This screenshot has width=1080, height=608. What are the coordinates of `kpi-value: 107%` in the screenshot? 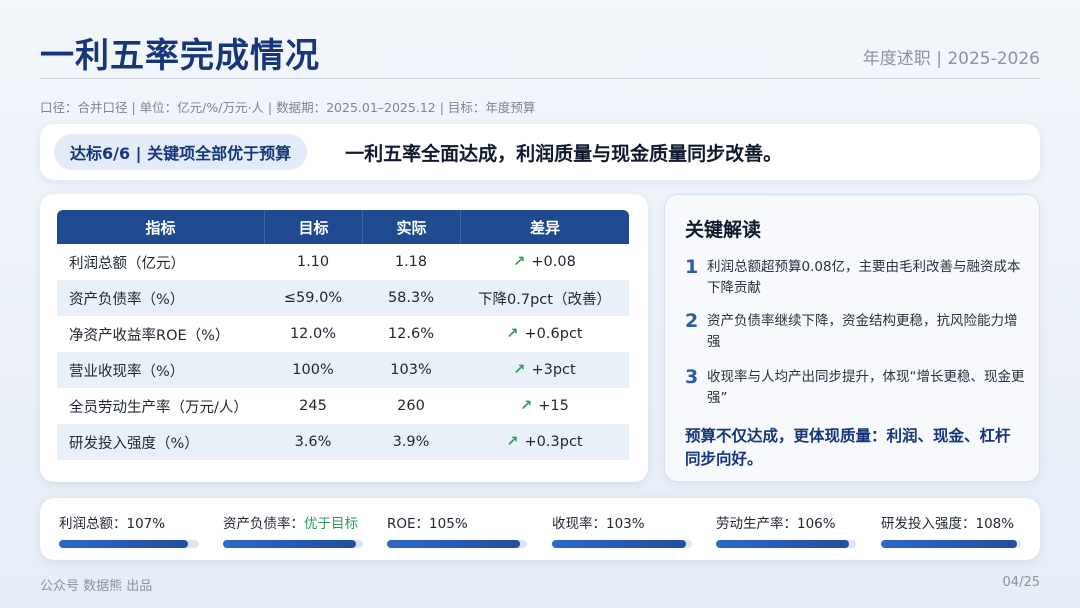 It's located at (146, 524).